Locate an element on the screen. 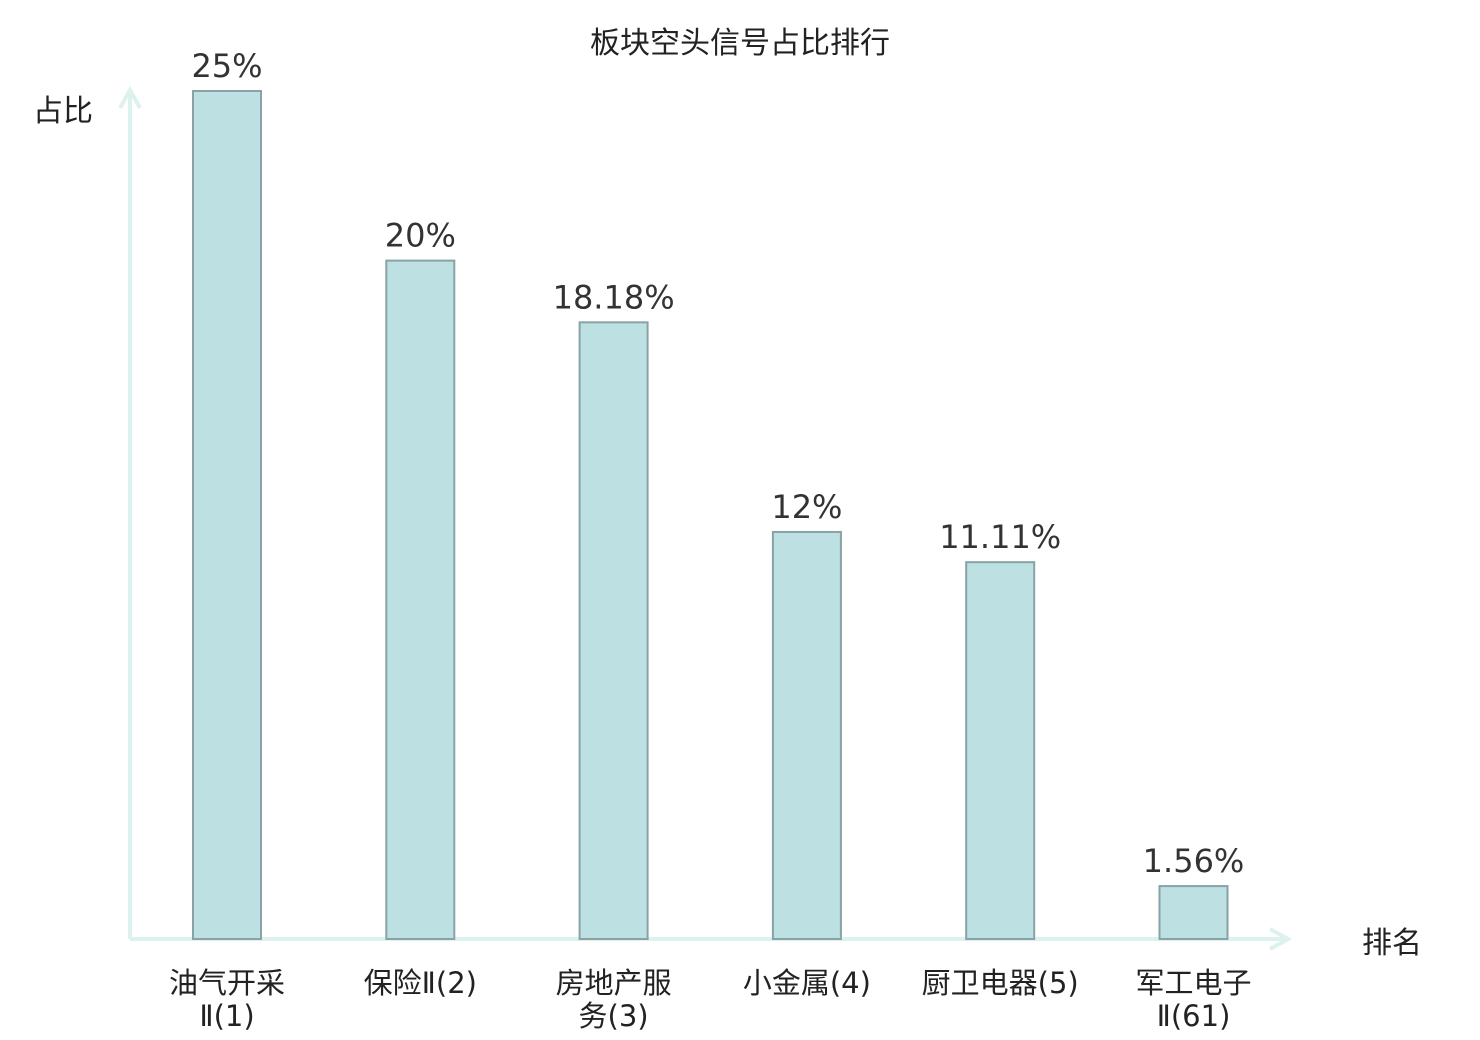 Image resolution: width=1480 pixels, height=1040 pixels. y-axis-label: 占比 is located at coordinates (63, 111).